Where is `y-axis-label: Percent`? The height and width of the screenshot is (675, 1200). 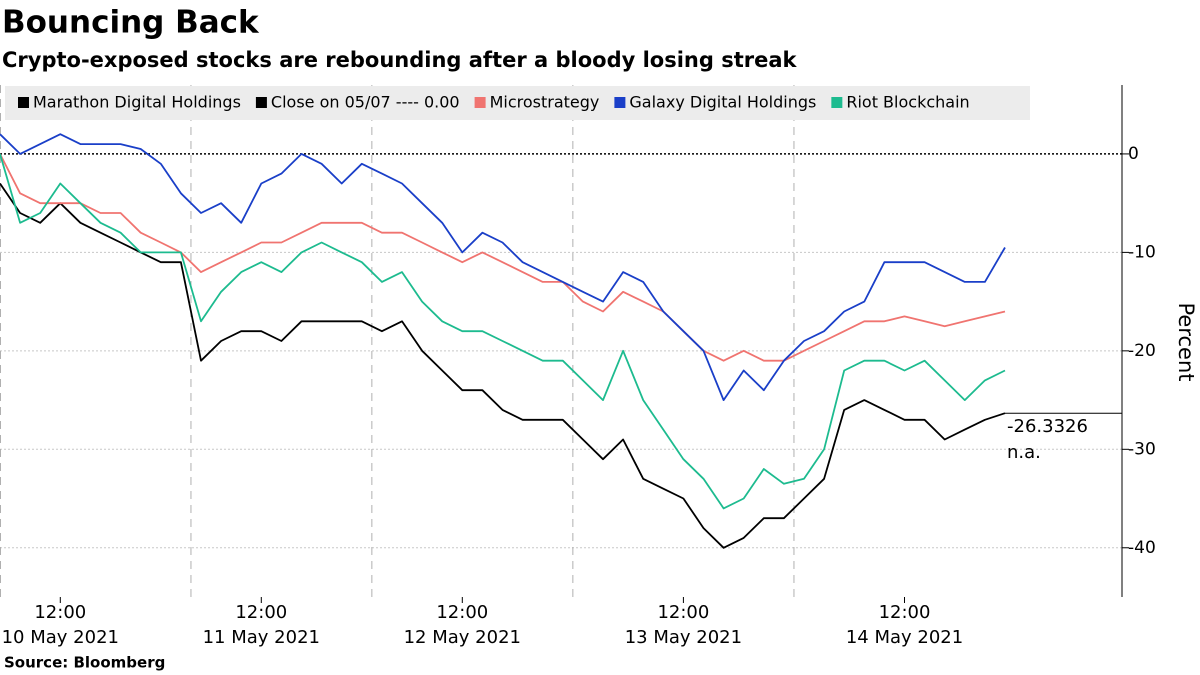
y-axis-label: Percent is located at coordinates (1186, 341).